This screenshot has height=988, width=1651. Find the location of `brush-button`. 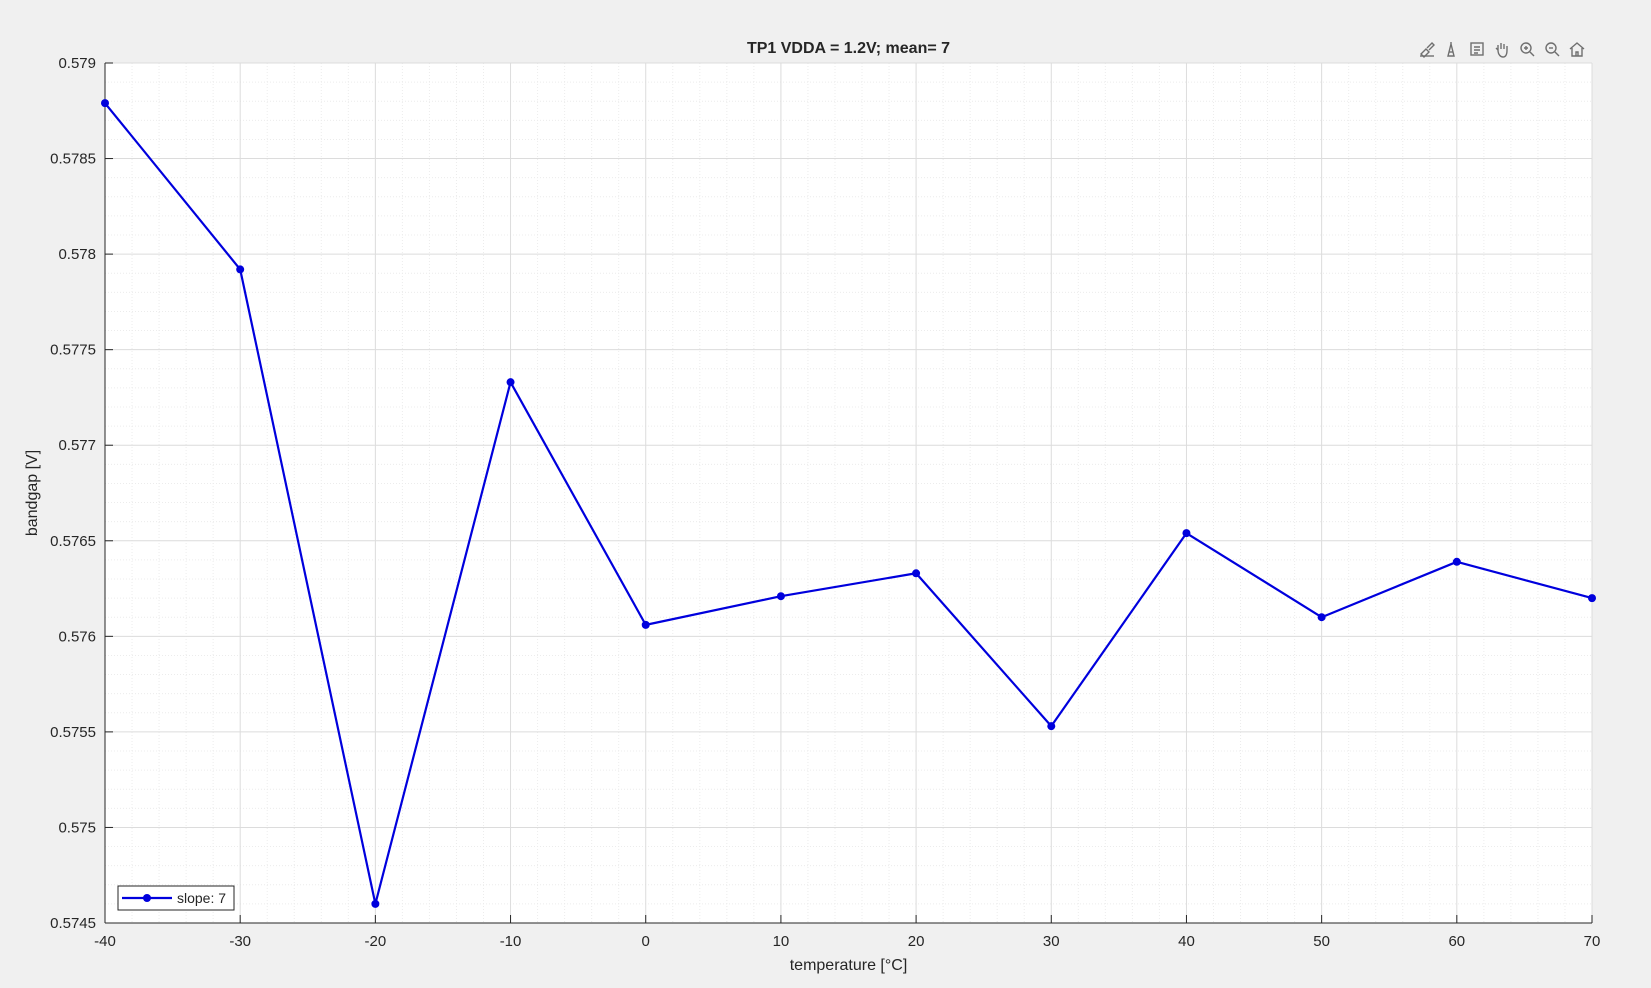

brush-button is located at coordinates (1427, 49).